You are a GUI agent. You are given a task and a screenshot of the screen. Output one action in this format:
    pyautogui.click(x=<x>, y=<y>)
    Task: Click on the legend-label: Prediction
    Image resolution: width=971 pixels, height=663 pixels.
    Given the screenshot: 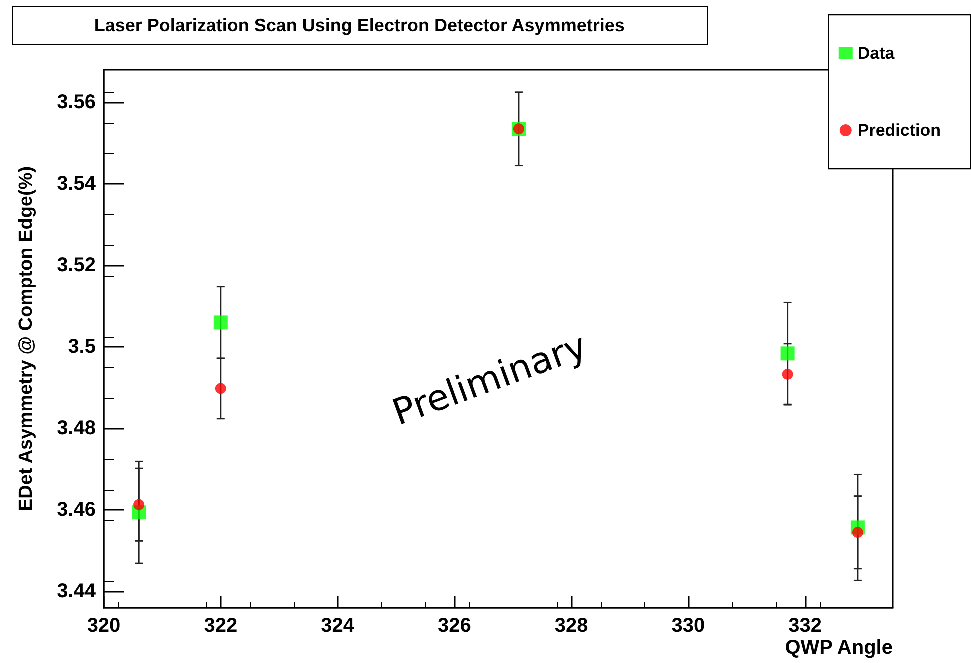 What is the action you would take?
    pyautogui.click(x=899, y=130)
    